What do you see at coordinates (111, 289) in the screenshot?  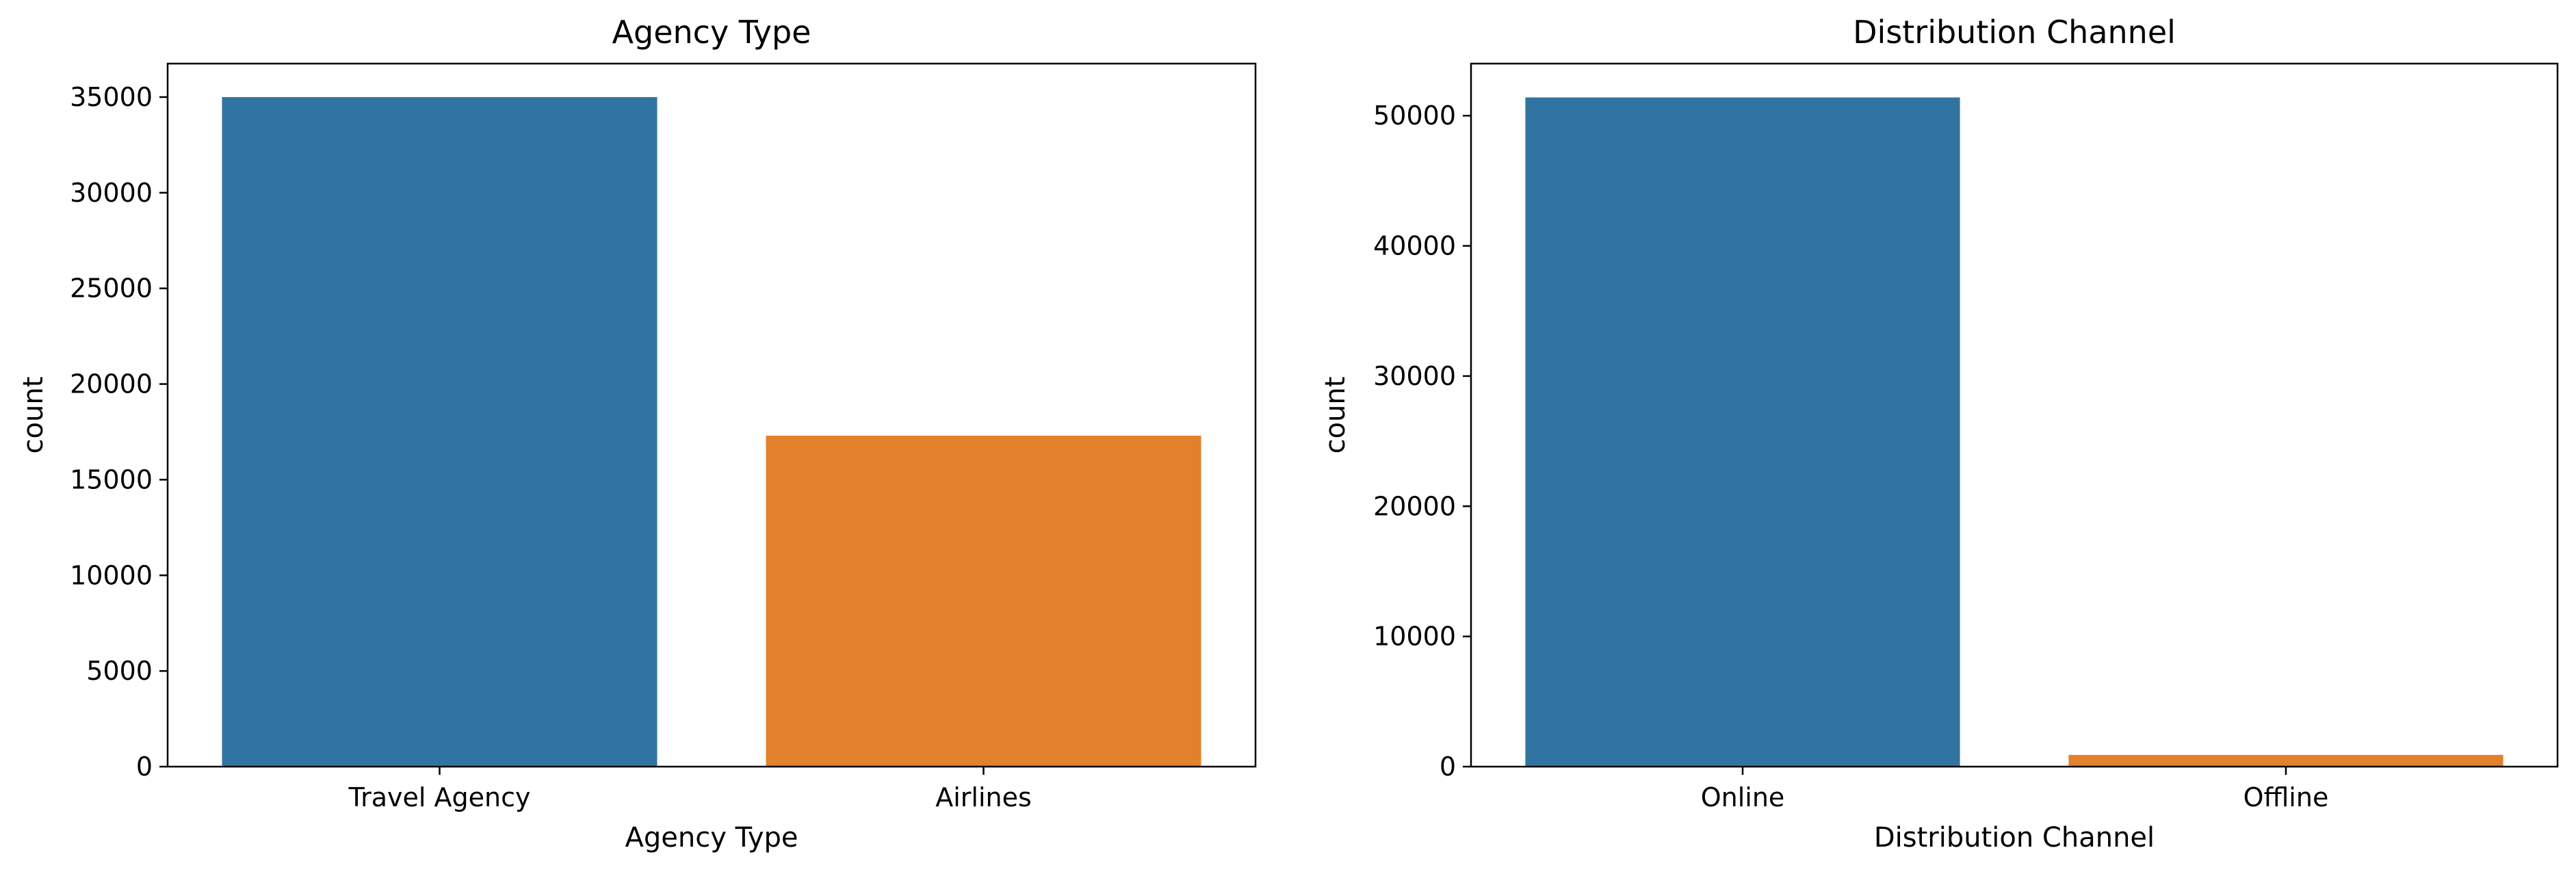 I see `y-tick-label: 25000` at bounding box center [111, 289].